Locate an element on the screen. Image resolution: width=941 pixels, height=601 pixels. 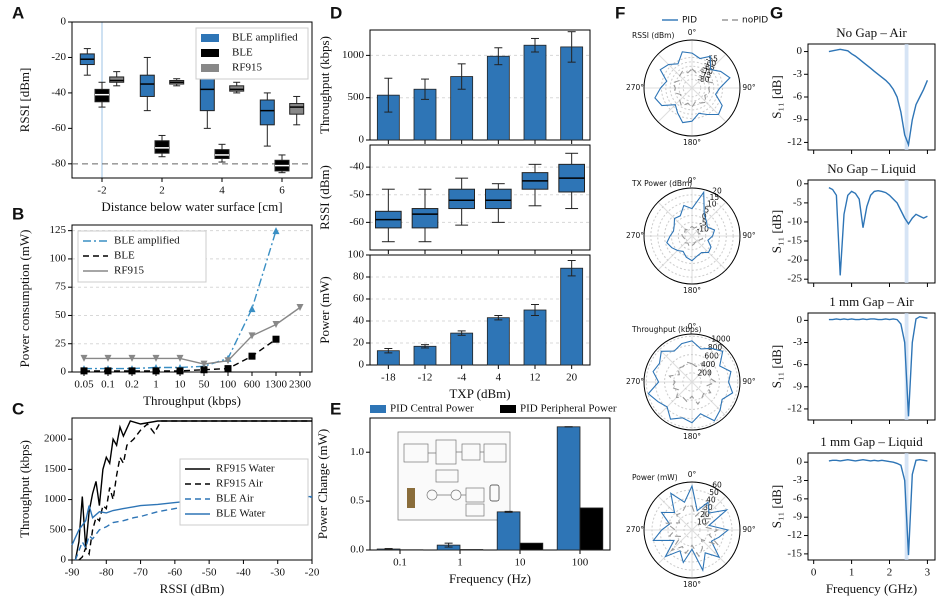
line is located at coordinates (878, 98).